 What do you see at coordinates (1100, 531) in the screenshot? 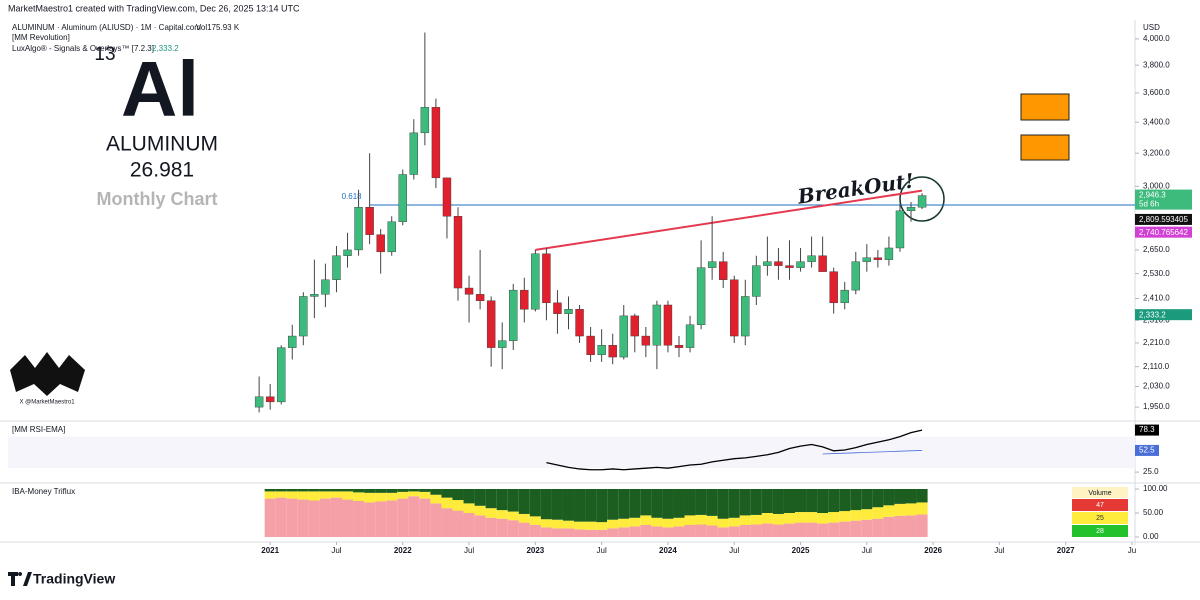
I see `legend-value: 28` at bounding box center [1100, 531].